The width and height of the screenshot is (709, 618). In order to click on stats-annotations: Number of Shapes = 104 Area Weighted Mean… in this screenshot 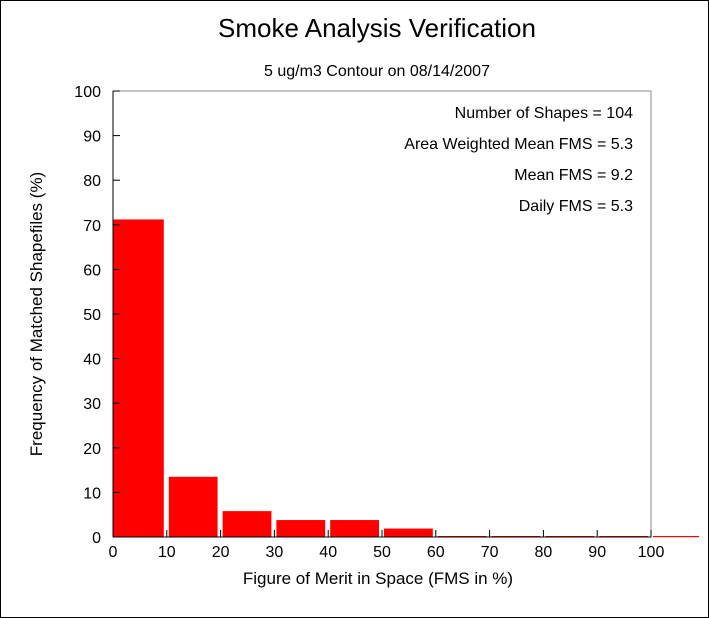, I will do `click(518, 160)`.